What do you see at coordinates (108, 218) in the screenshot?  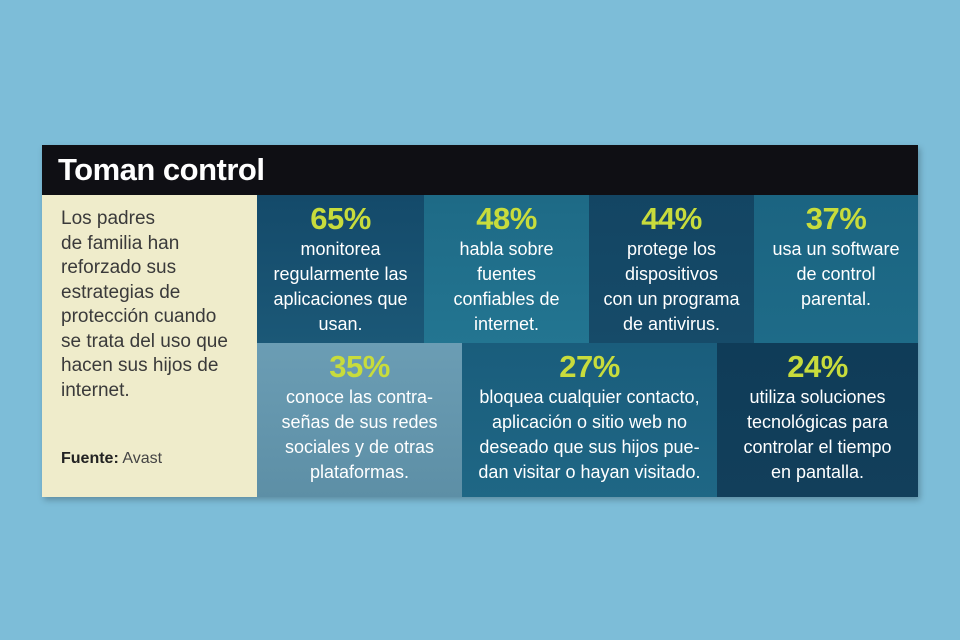 I see `intro-line: Los padres` at bounding box center [108, 218].